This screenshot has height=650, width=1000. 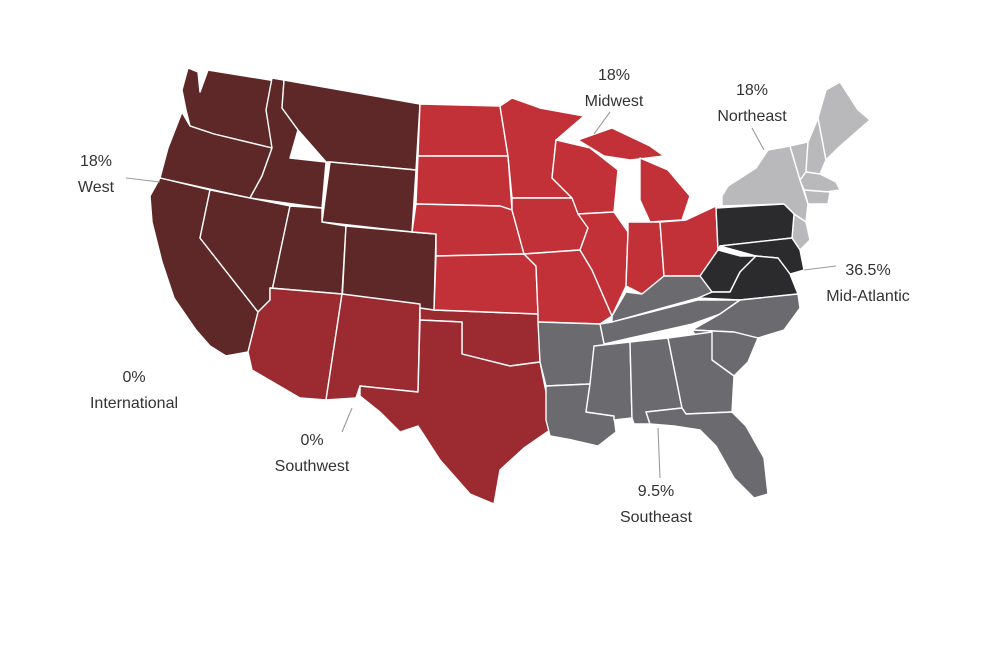 What do you see at coordinates (373, 347) in the screenshot?
I see `state-new-mexico` at bounding box center [373, 347].